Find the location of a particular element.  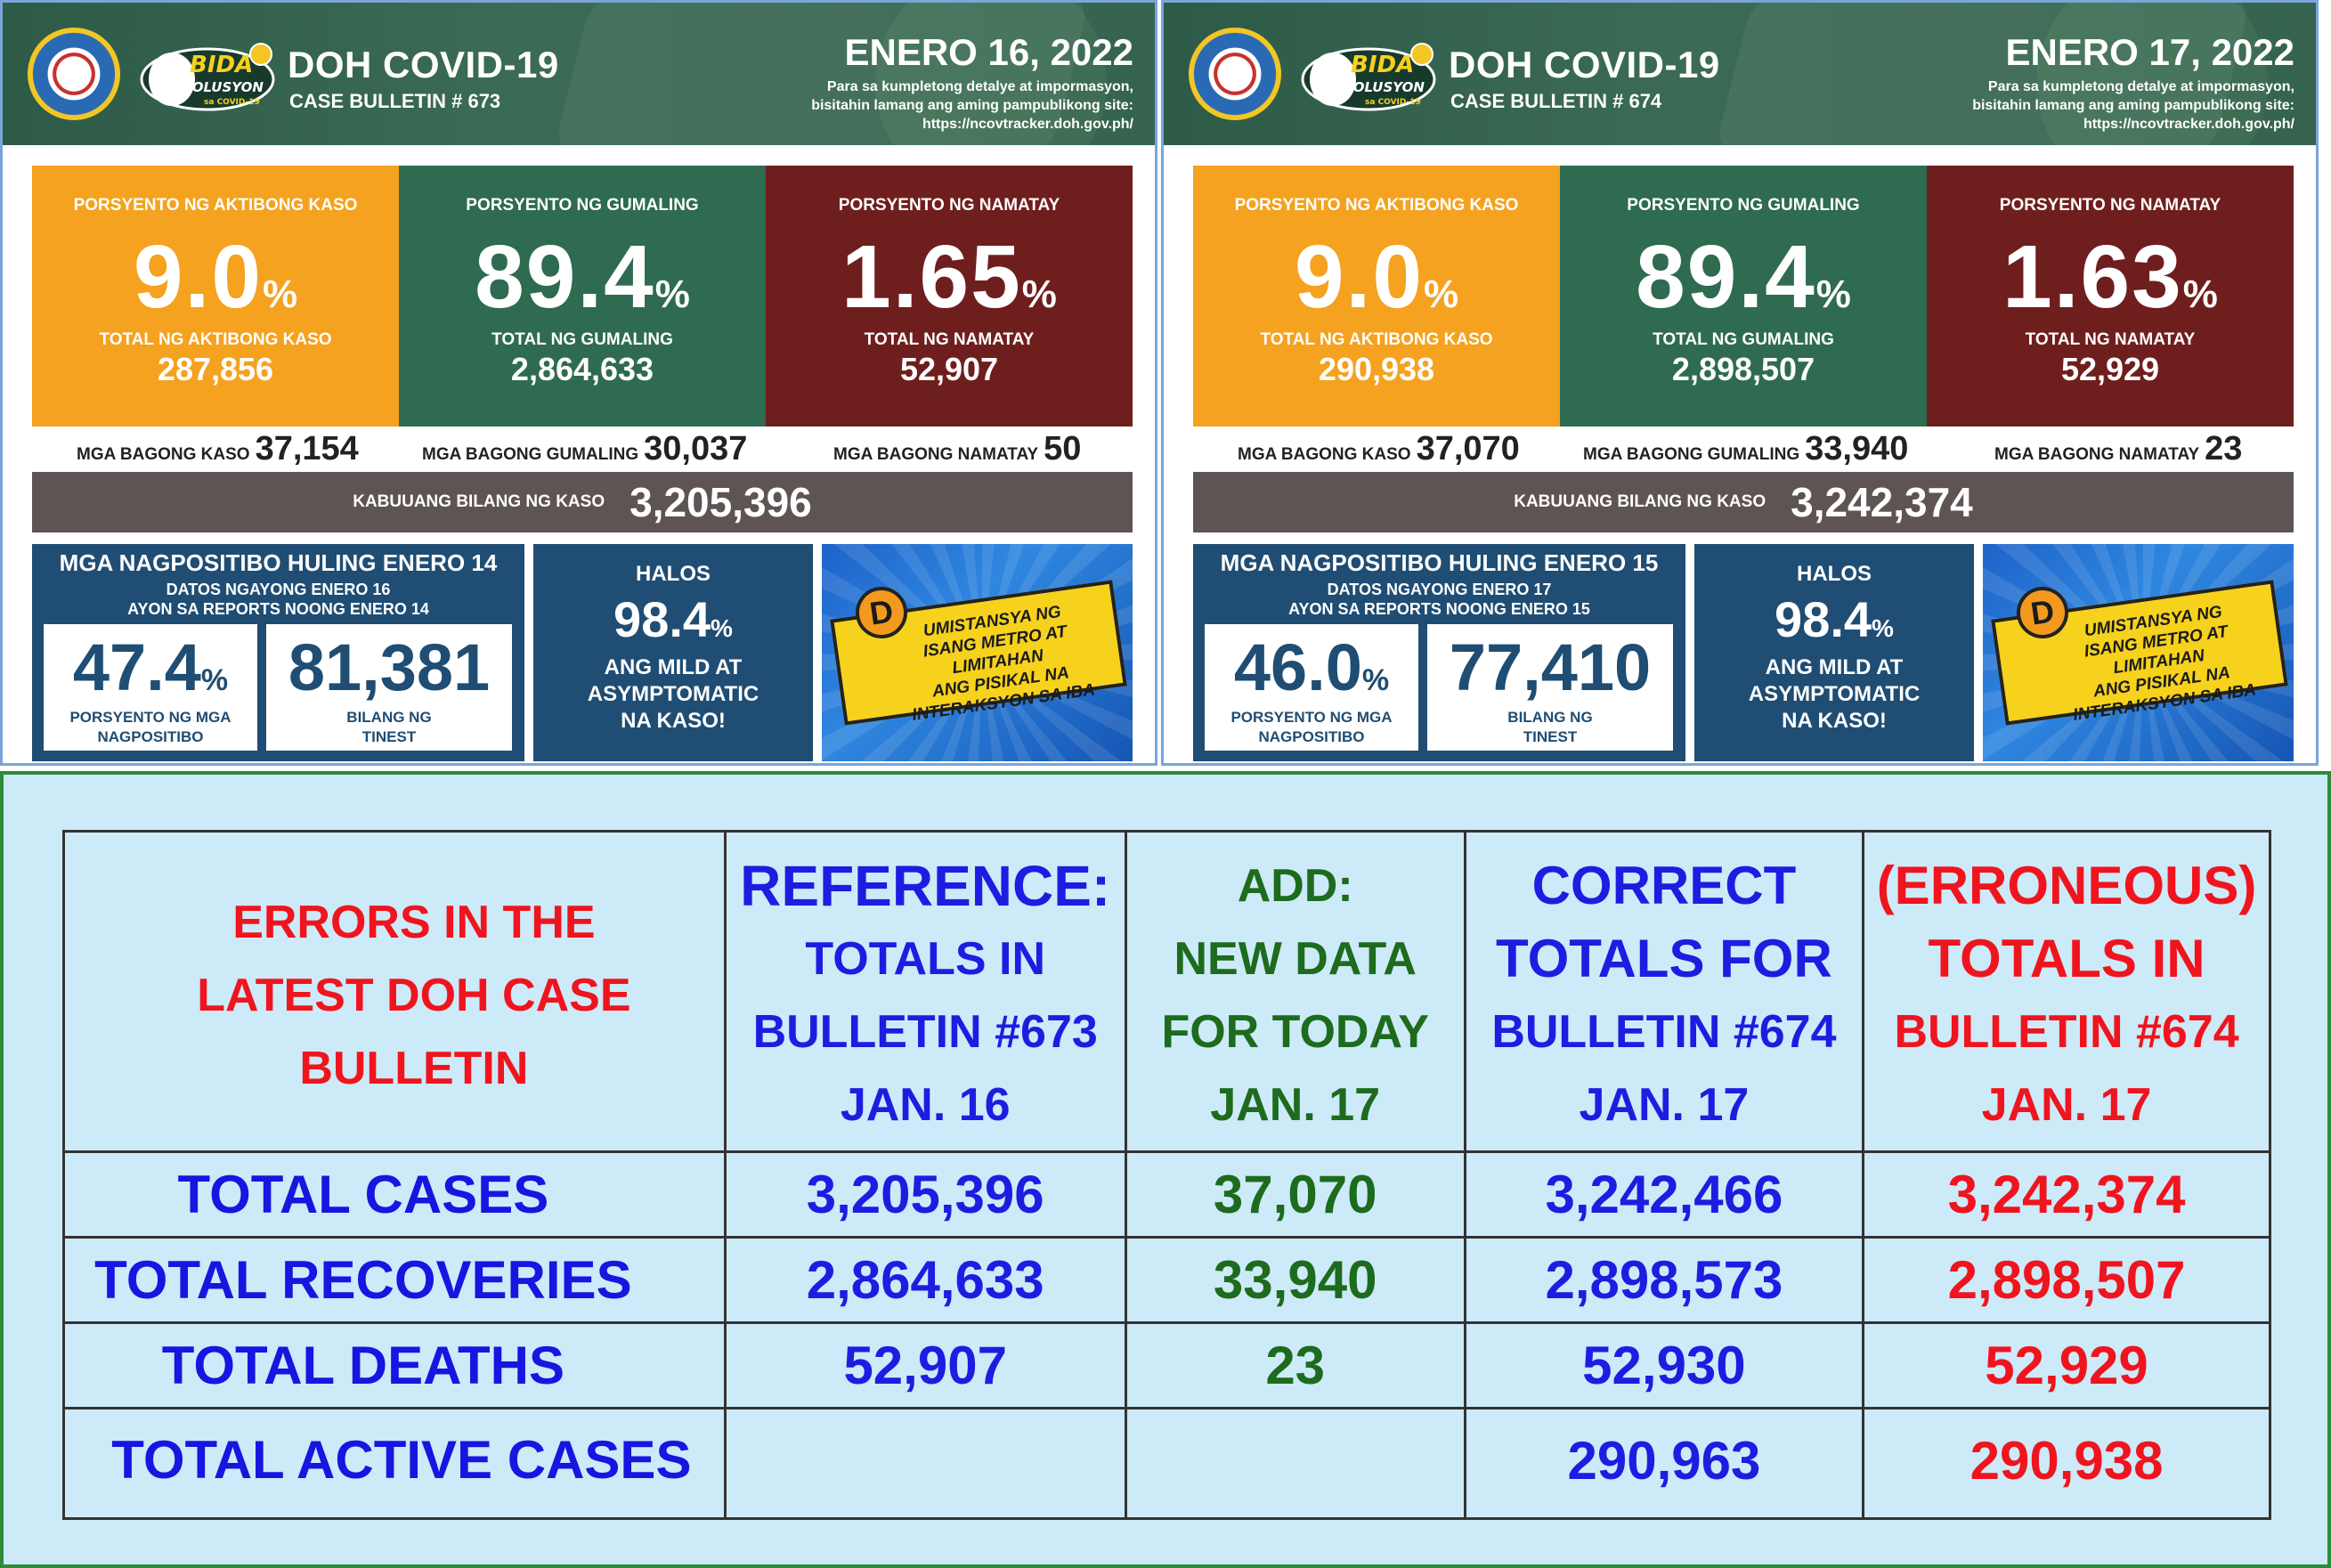

row-label: TOTAL RECOVERIES is located at coordinates (394, 1280).